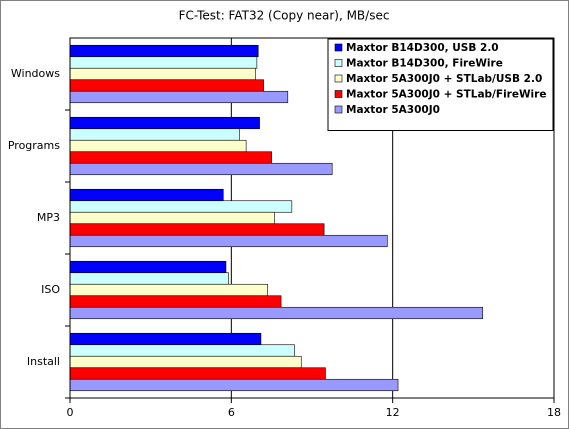 This screenshot has height=429, width=569. I want to click on legend-label: Maxtor 5A300J0, so click(393, 110).